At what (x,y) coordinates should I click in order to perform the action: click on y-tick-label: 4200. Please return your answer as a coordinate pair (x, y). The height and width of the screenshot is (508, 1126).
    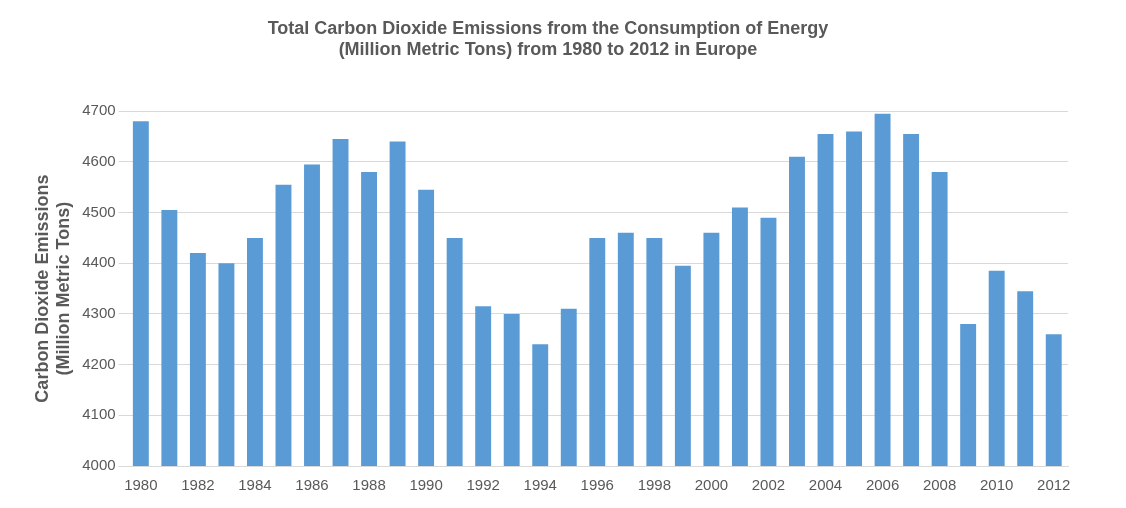
    Looking at the image, I should click on (99, 363).